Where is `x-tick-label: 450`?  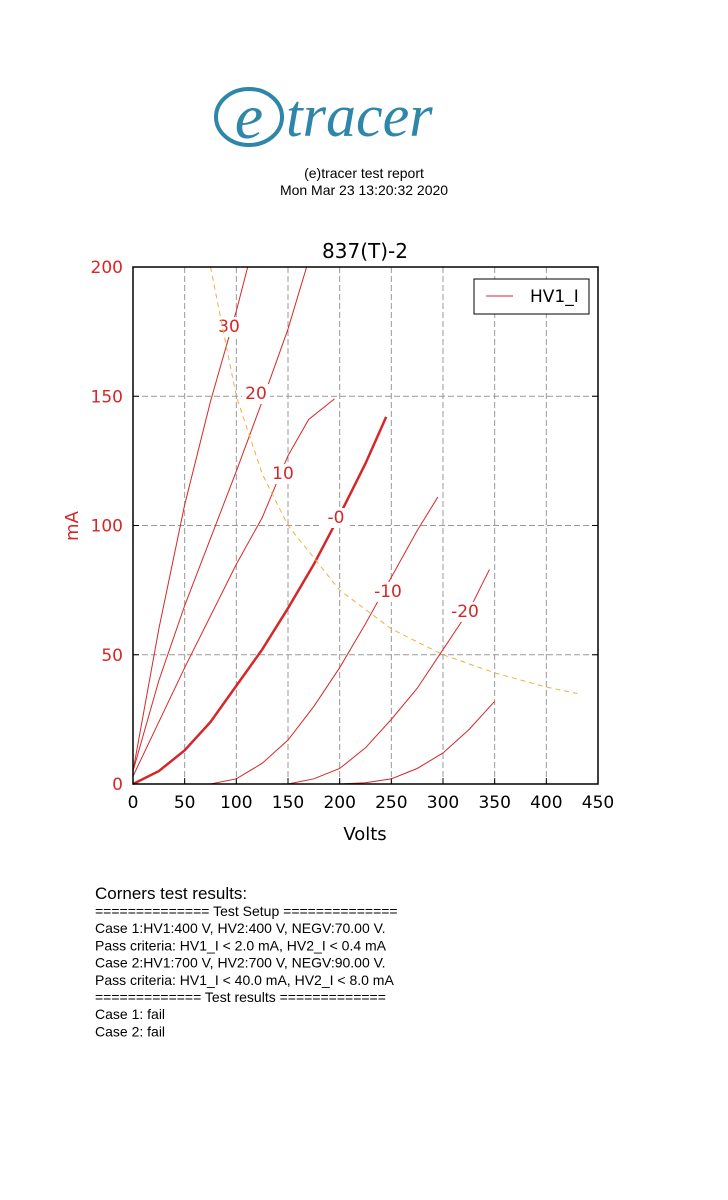
x-tick-label: 450 is located at coordinates (598, 803).